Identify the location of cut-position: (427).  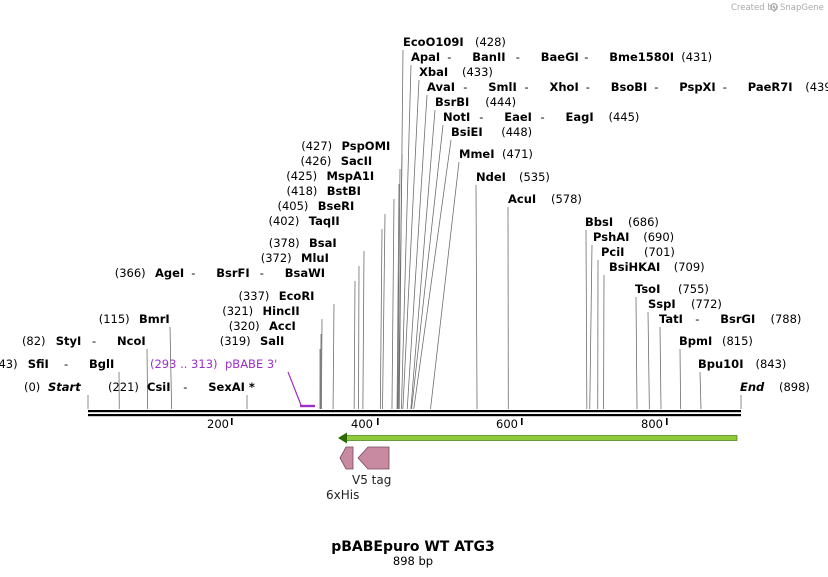
(316, 146).